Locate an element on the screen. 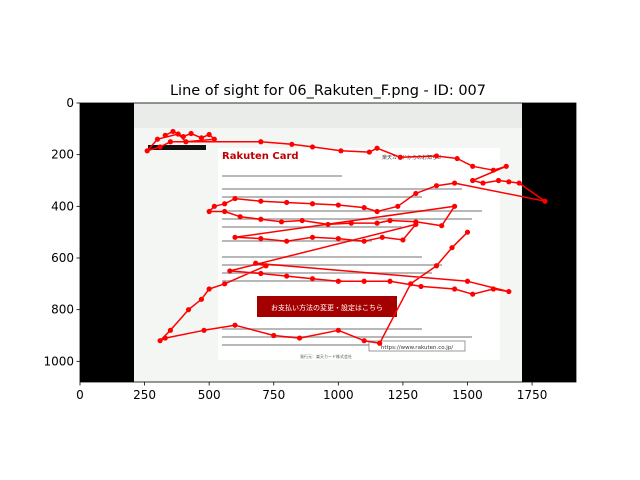 The width and height of the screenshot is (640, 480). x-tick-label: 500 is located at coordinates (209, 395).